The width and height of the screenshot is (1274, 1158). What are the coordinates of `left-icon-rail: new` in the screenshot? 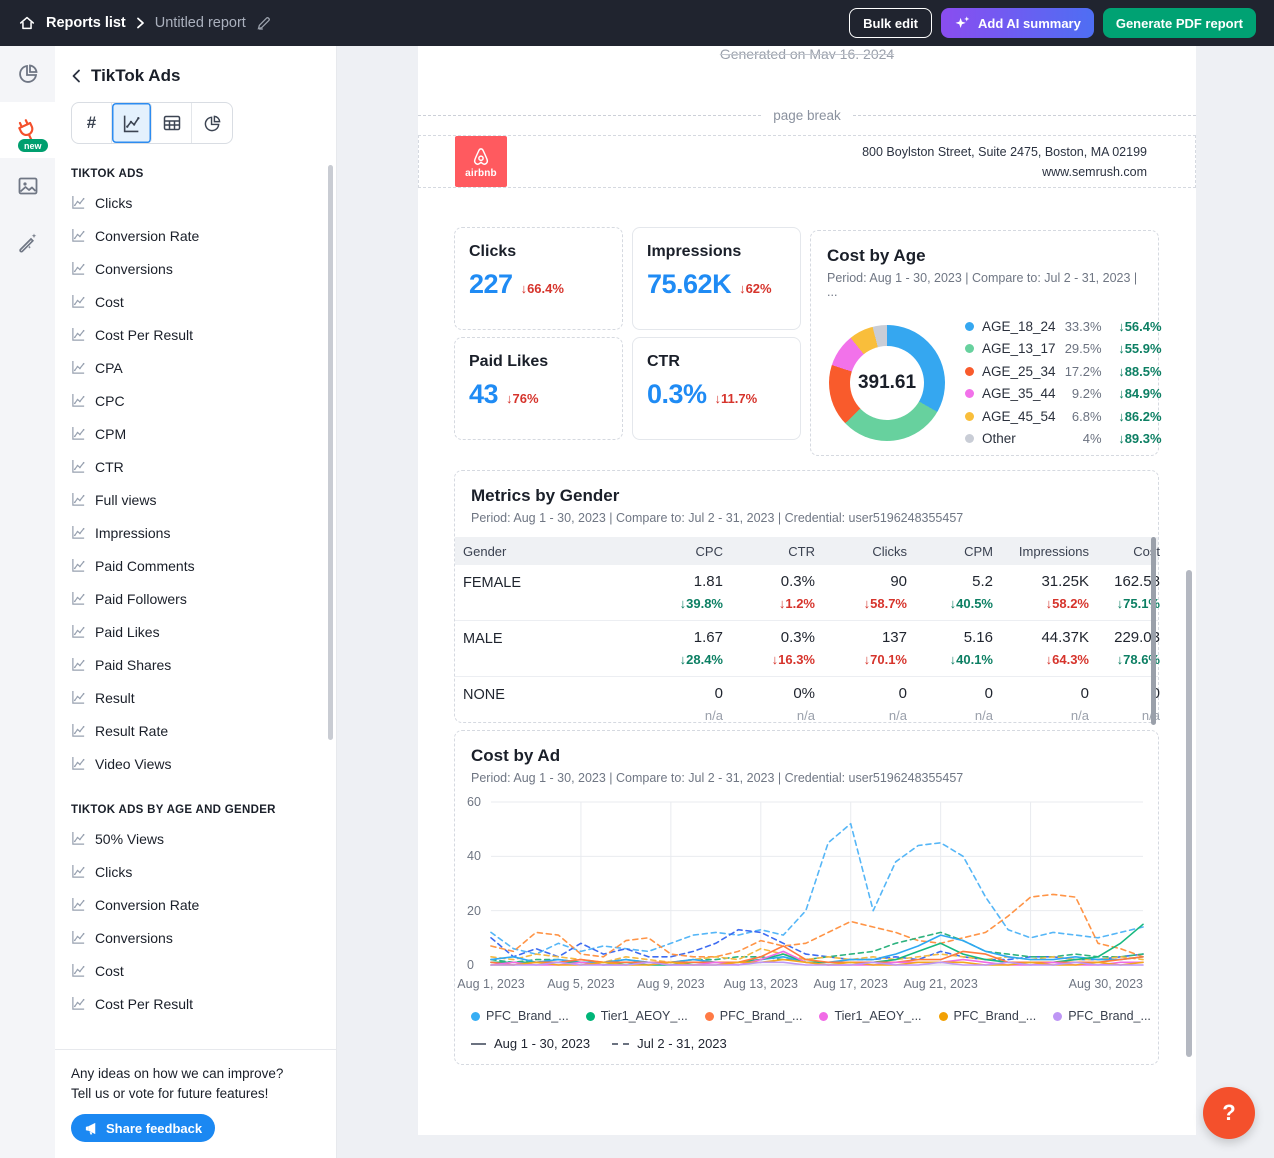 It's located at (27, 602).